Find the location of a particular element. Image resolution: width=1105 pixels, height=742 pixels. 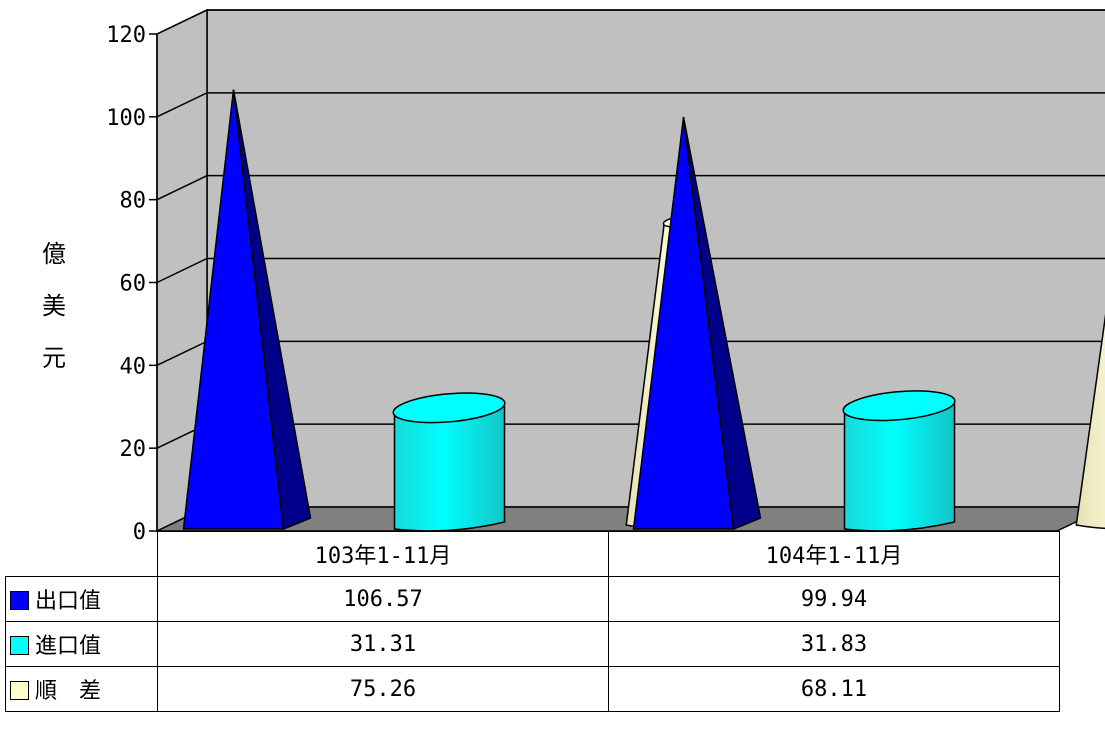

legend-item-import: 進口值 is located at coordinates (81, 644).